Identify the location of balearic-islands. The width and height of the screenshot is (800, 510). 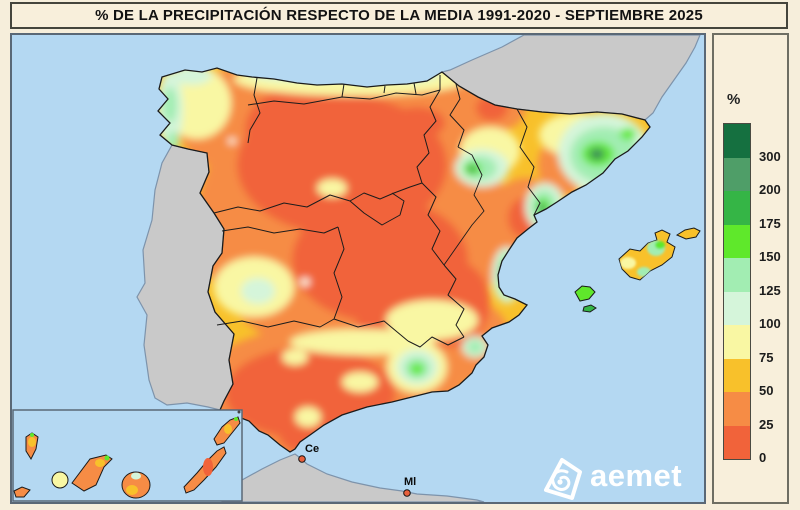
(637, 270).